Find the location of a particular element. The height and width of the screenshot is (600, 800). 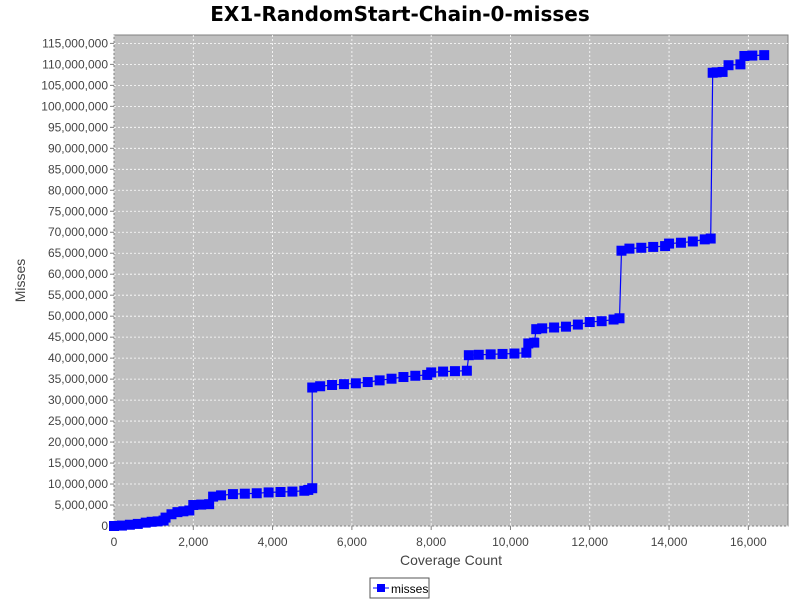

y-tick-label: 25,000,000 is located at coordinates (78, 421).